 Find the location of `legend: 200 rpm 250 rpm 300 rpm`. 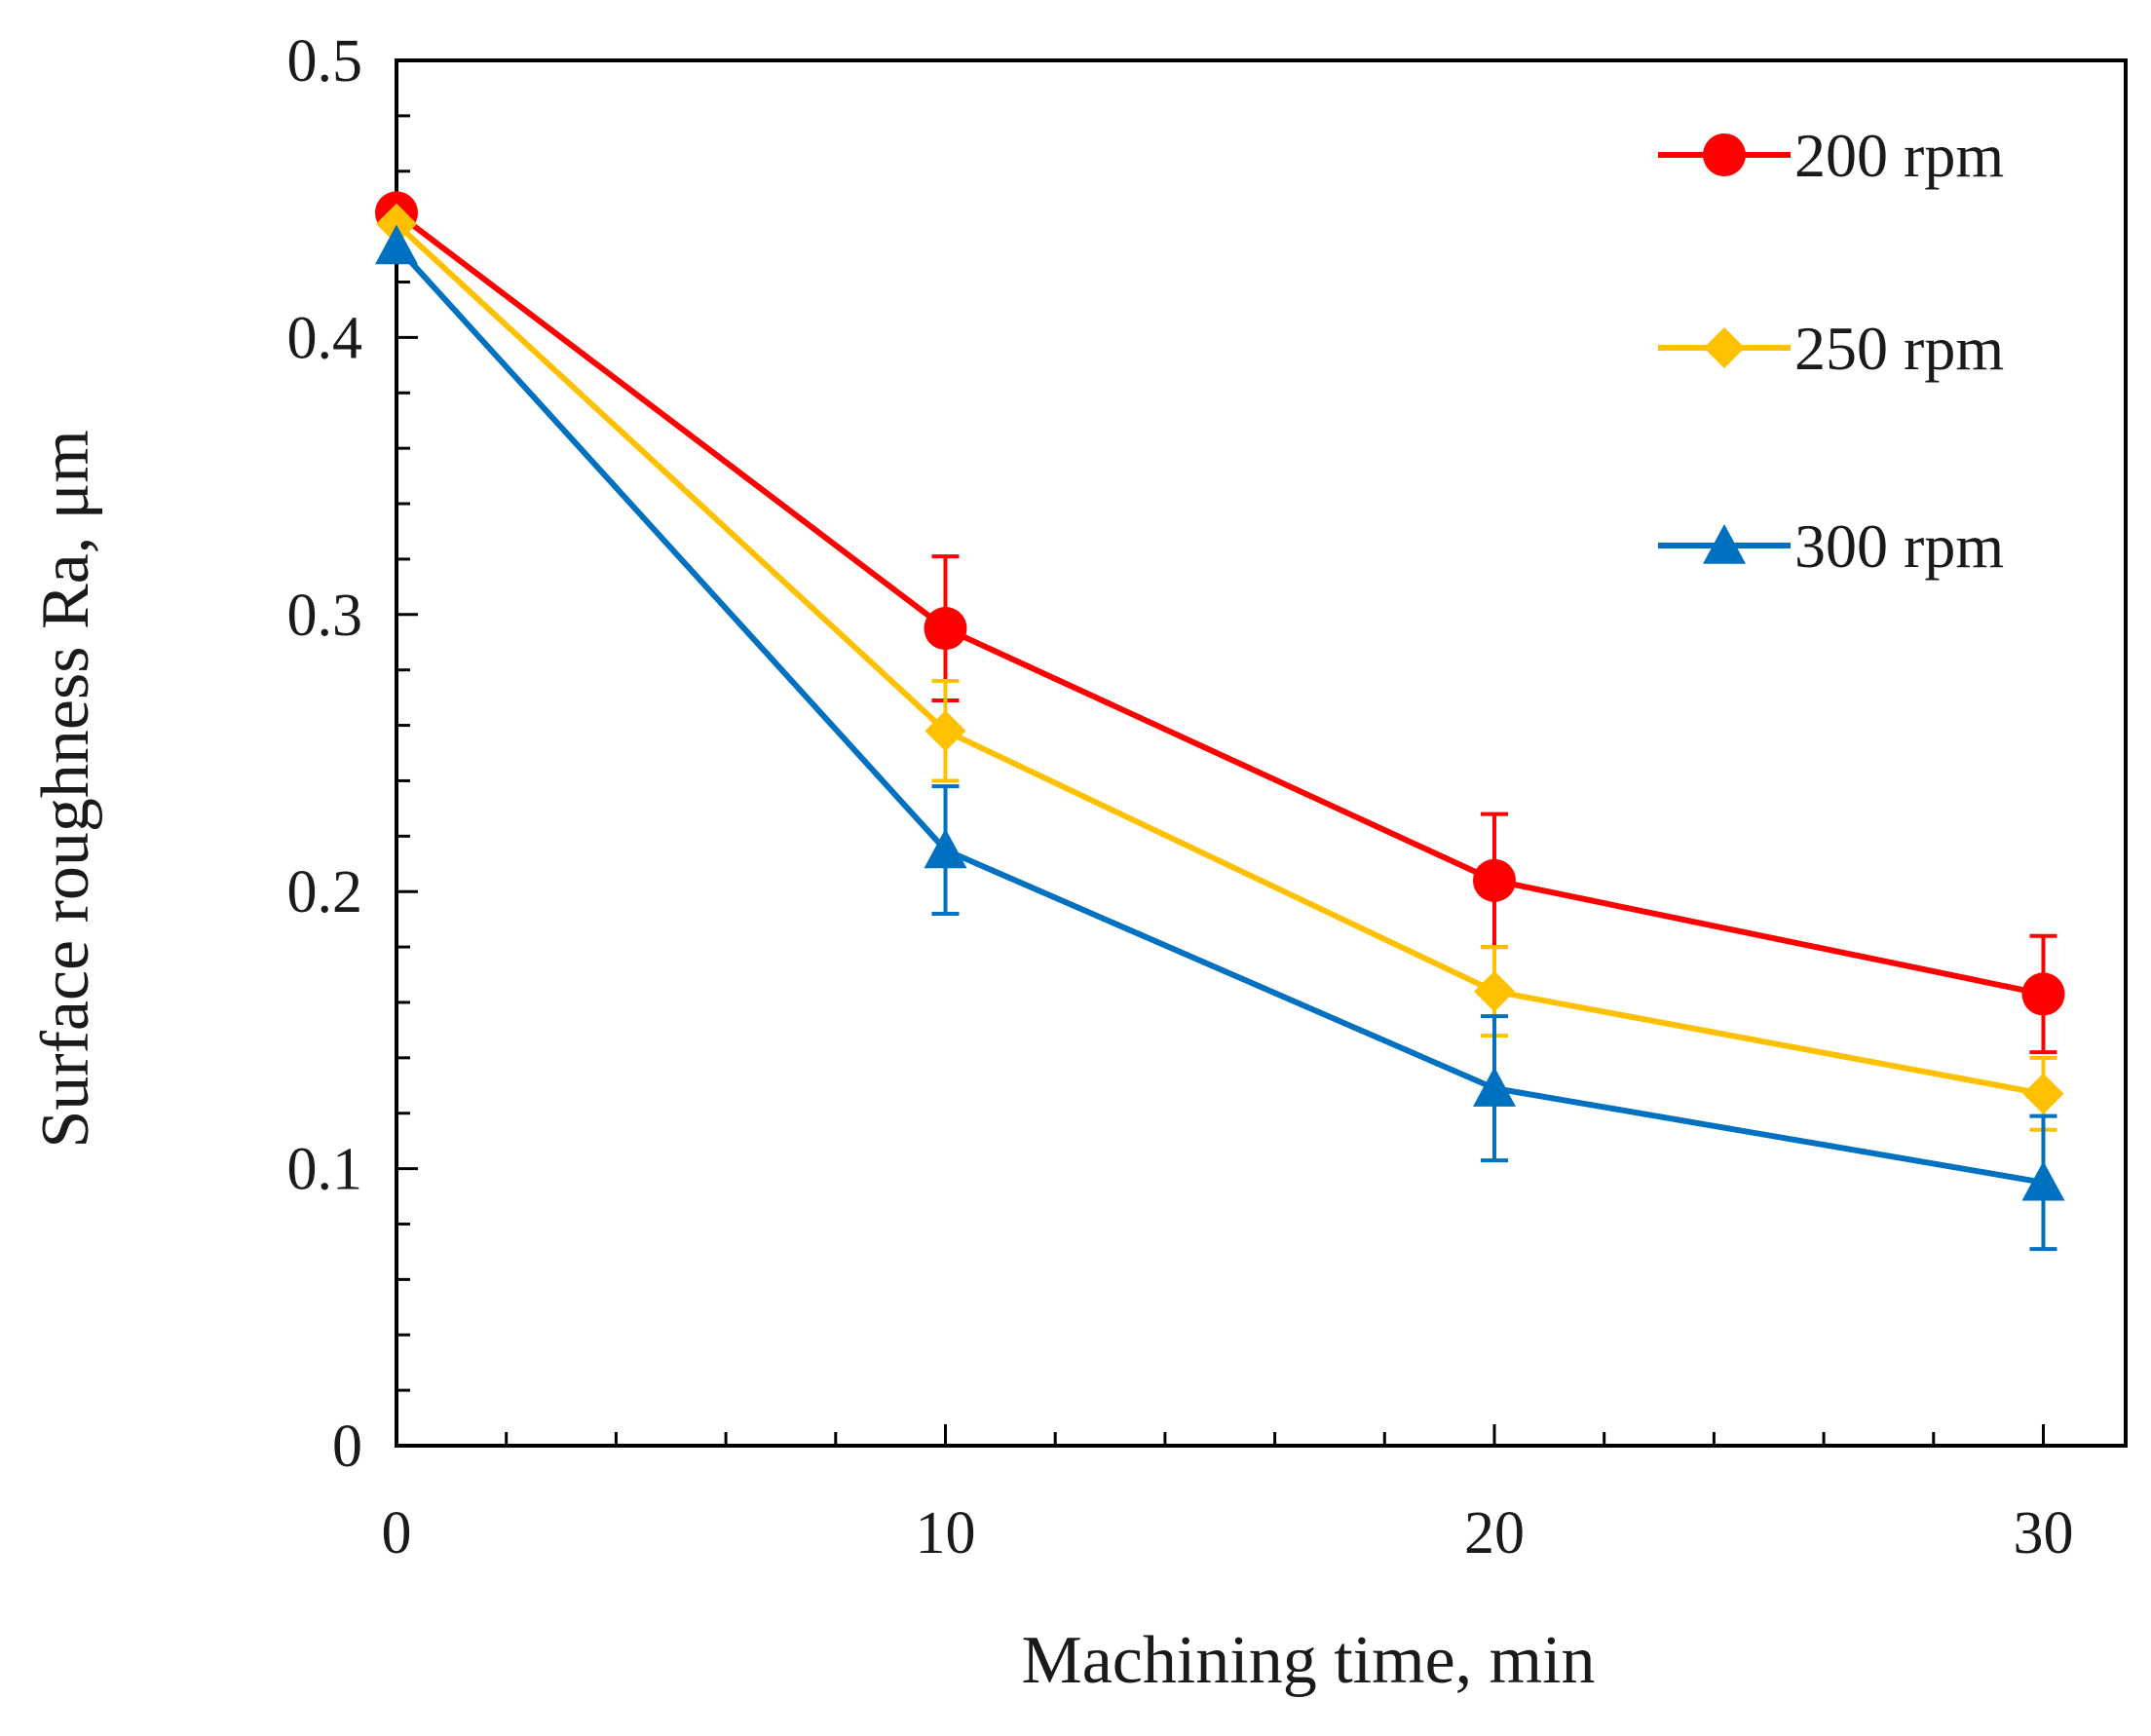

legend: 200 rpm 250 rpm 300 rpm is located at coordinates (1831, 351).